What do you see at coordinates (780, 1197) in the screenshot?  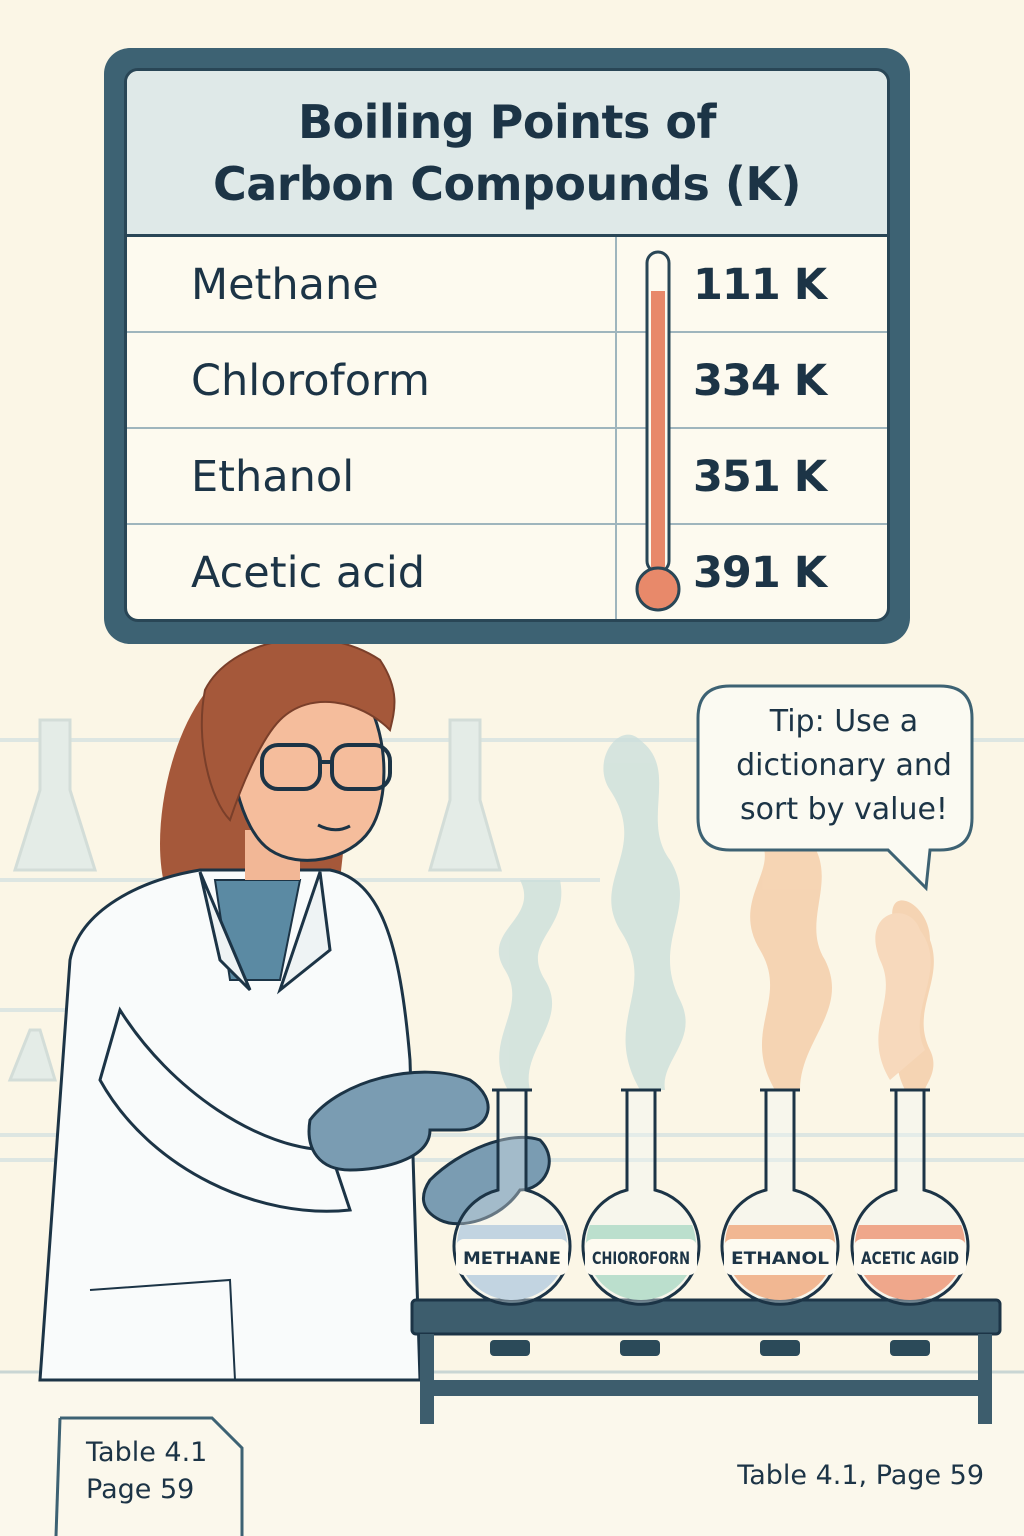 I see `flask-ethanol: ETHANOL` at bounding box center [780, 1197].